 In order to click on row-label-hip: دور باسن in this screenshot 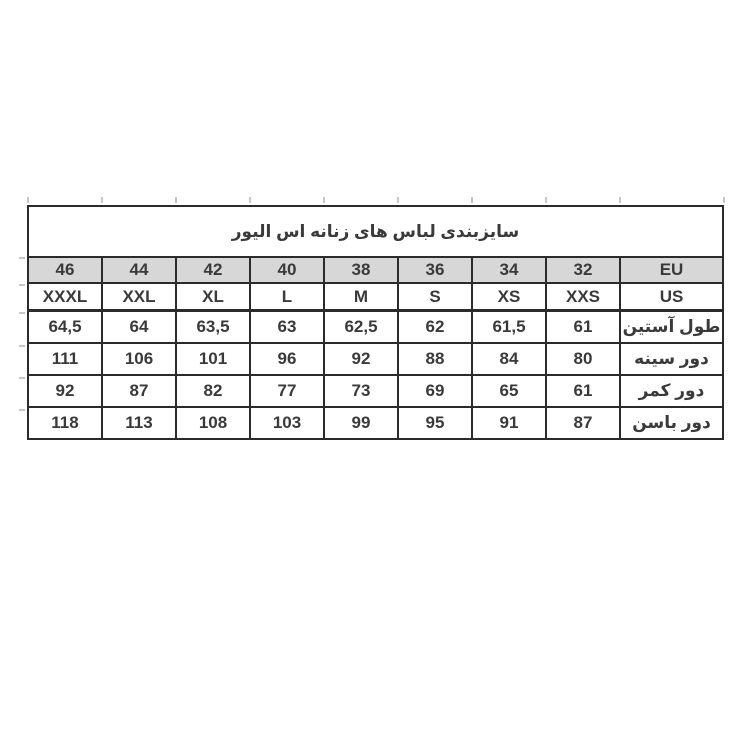, I will do `click(671, 423)`.